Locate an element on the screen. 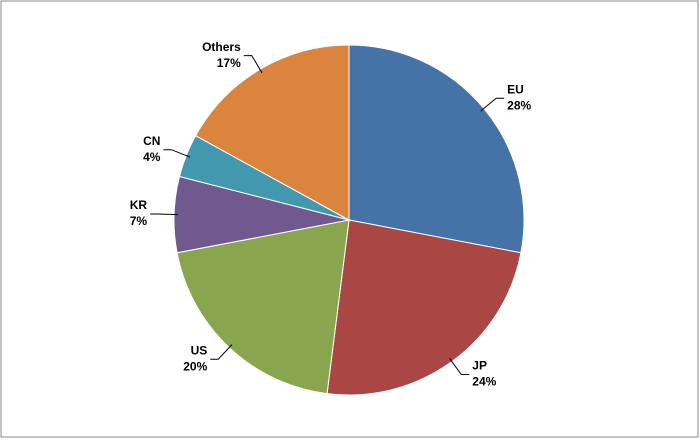 This screenshot has height=445, width=700. slice-value-label: 17% is located at coordinates (229, 63).